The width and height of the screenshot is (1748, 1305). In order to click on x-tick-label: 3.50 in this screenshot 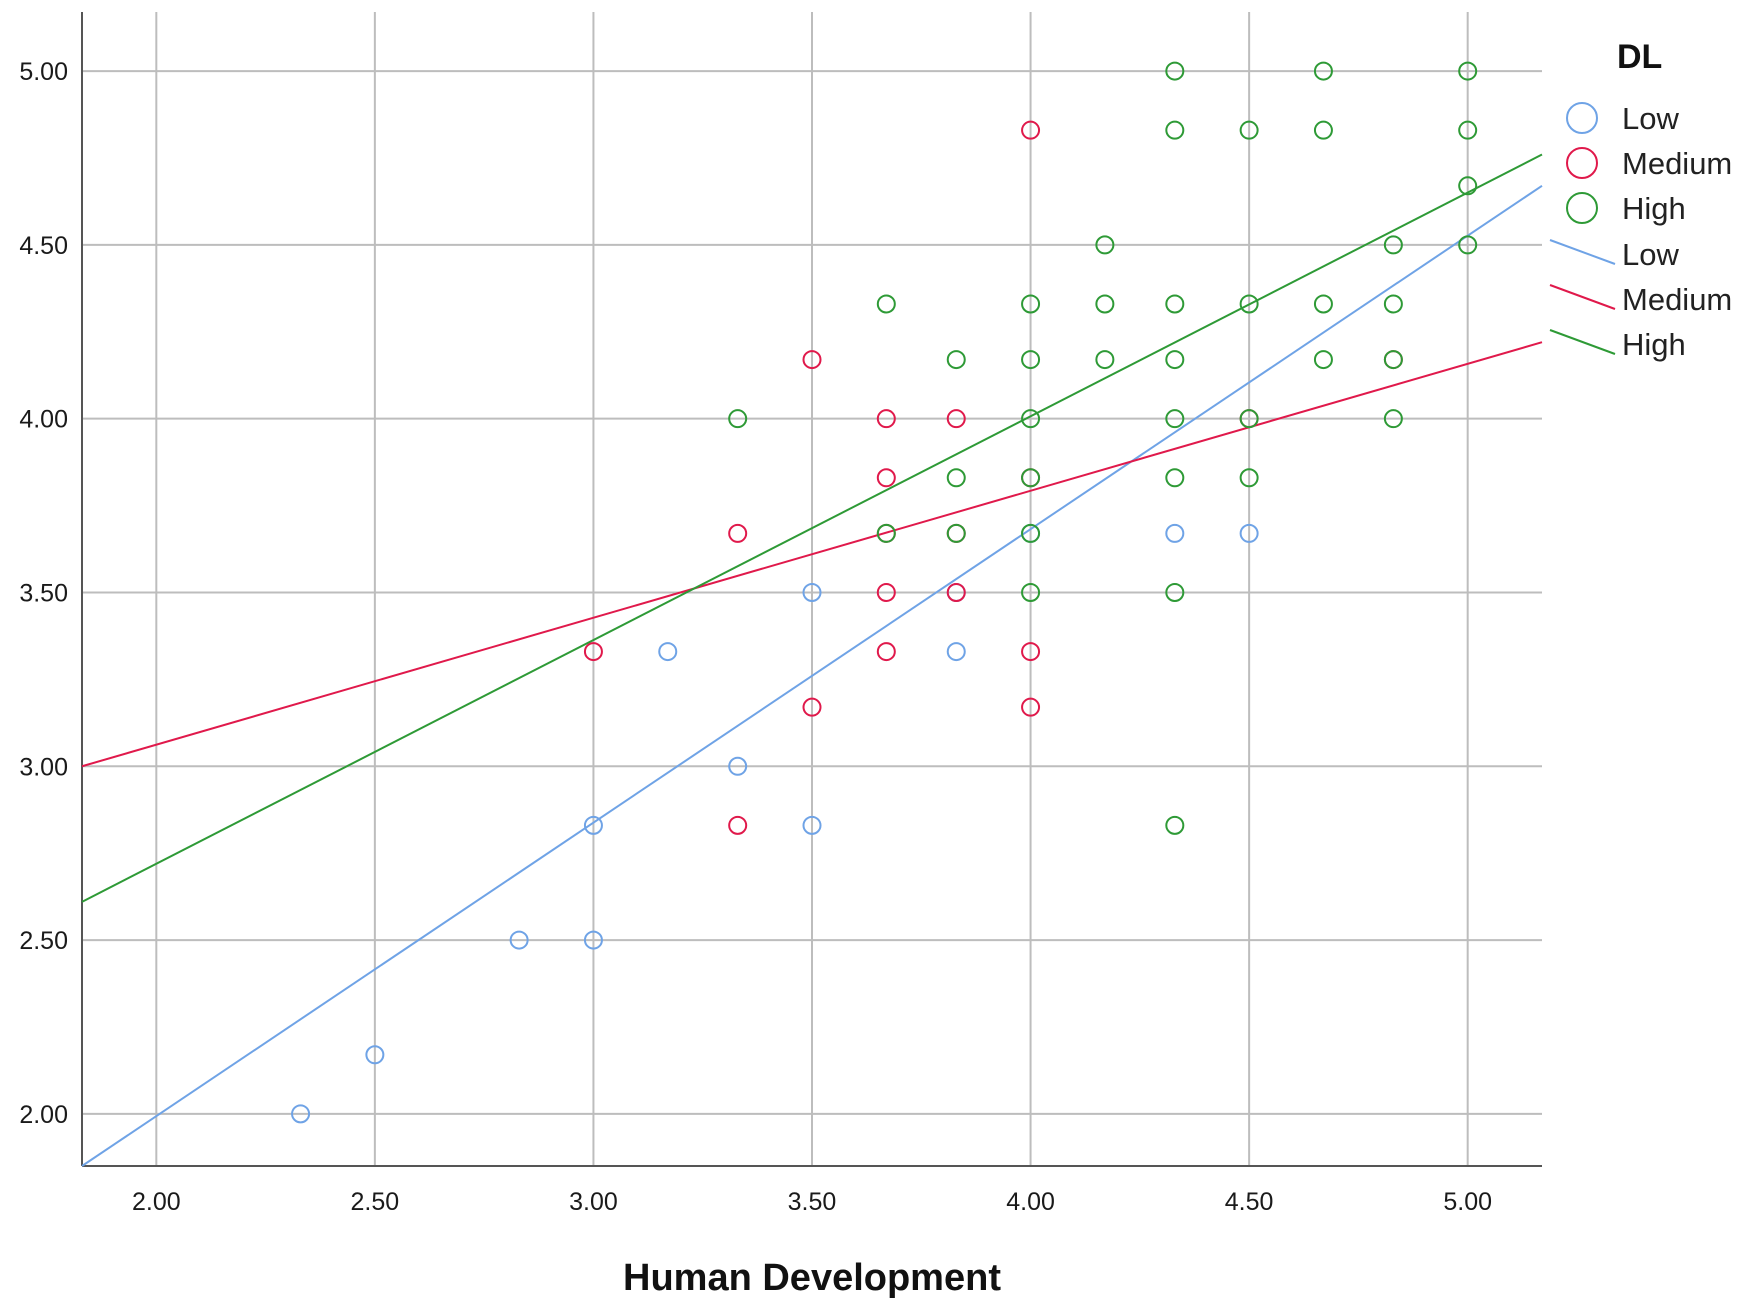, I will do `click(812, 1202)`.